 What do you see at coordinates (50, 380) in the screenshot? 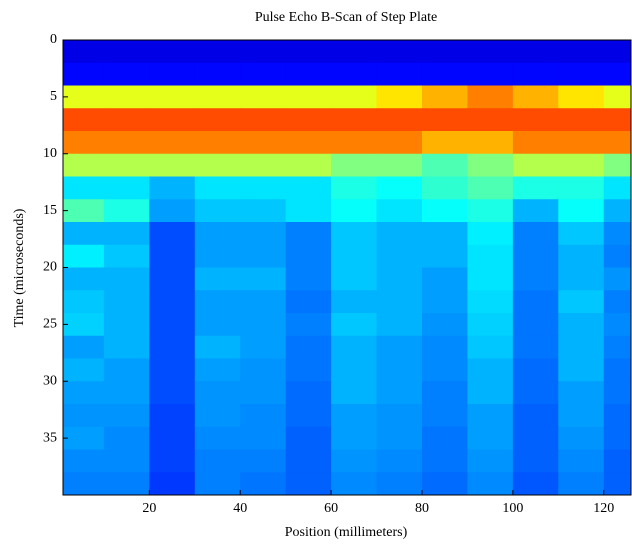
I see `y-tick-label: 30` at bounding box center [50, 380].